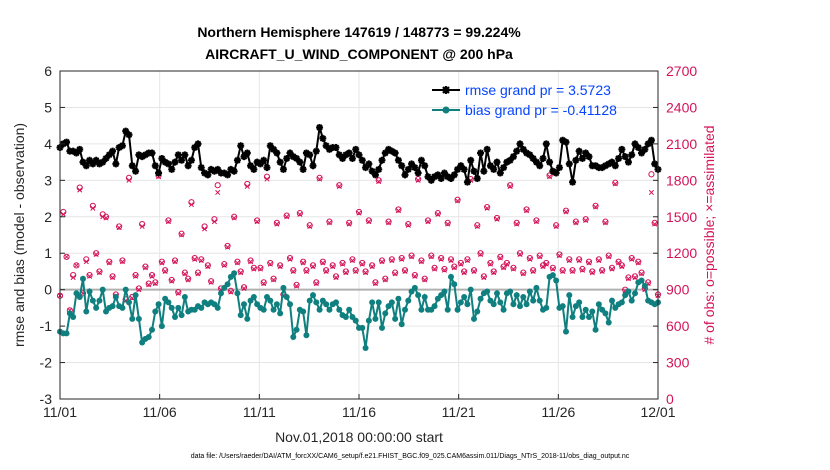  Describe the element at coordinates (681, 217) in the screenshot. I see `y2-tick-label: 1500` at that location.